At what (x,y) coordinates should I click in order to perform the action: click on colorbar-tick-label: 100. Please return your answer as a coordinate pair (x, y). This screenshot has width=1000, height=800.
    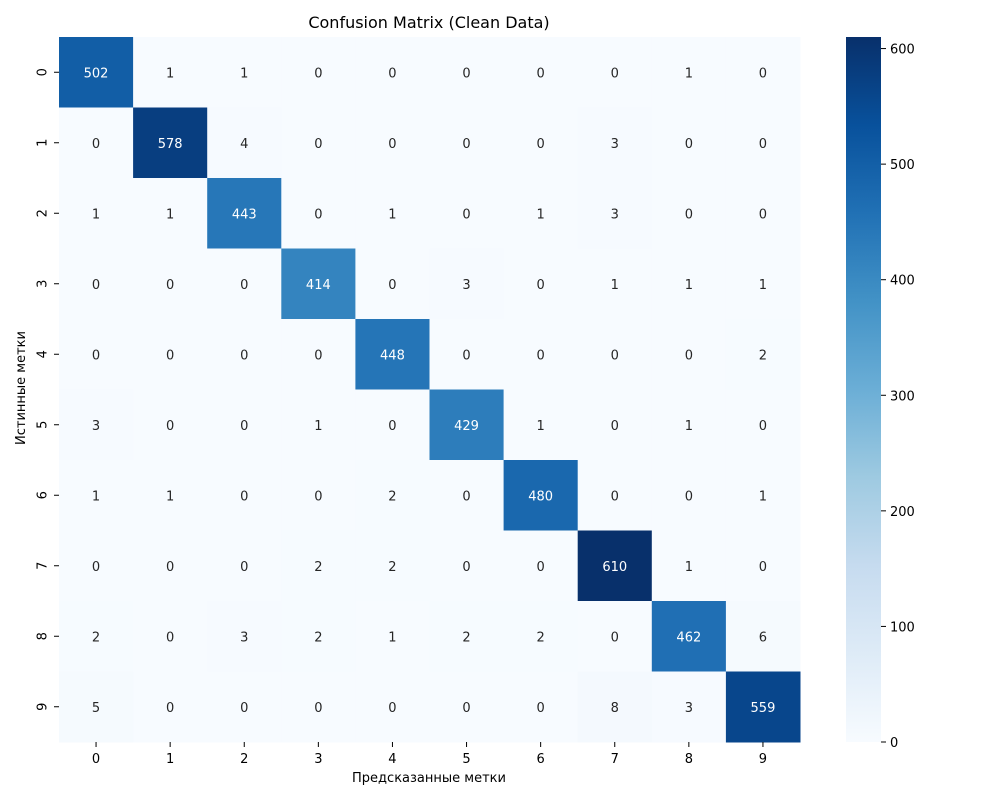
    Looking at the image, I should click on (902, 627).